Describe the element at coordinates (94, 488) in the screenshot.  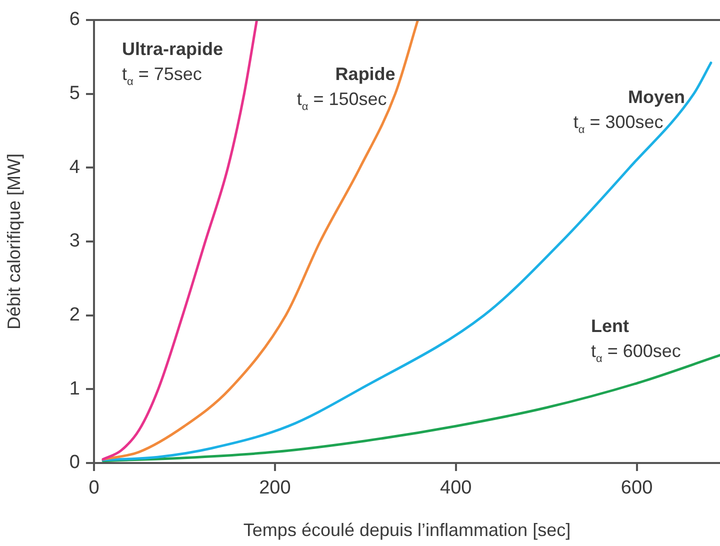
I see `x-tick-label: 0` at that location.